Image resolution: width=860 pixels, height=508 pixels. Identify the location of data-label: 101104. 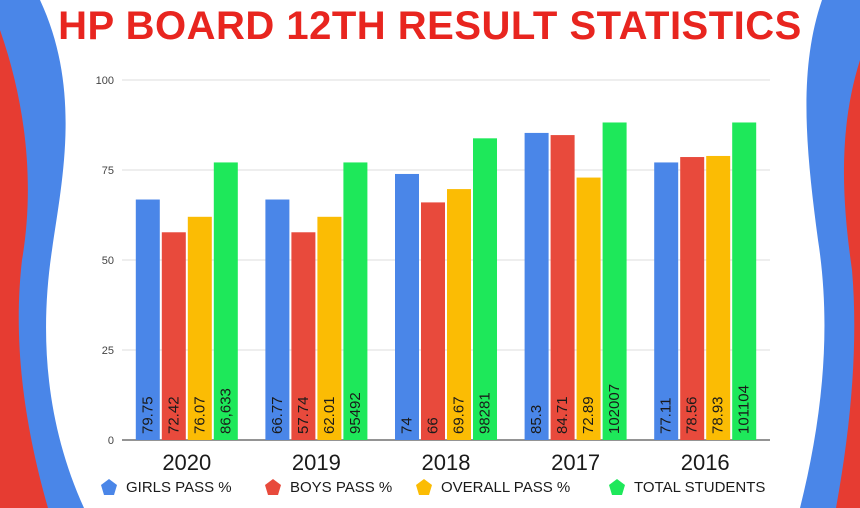
(744, 409).